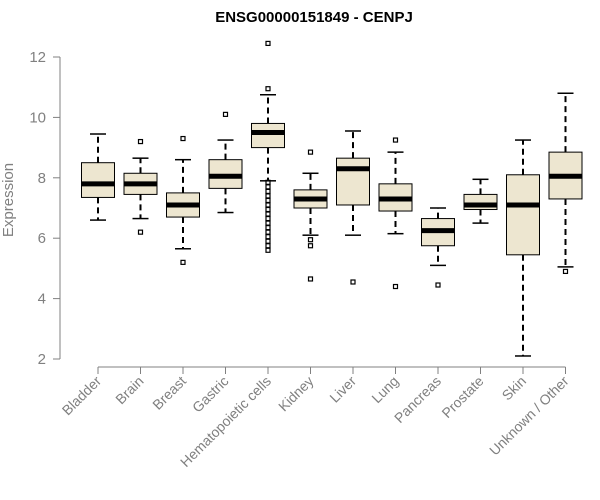 The width and height of the screenshot is (600, 500). I want to click on x-tick-label: Kidney, so click(296, 394).